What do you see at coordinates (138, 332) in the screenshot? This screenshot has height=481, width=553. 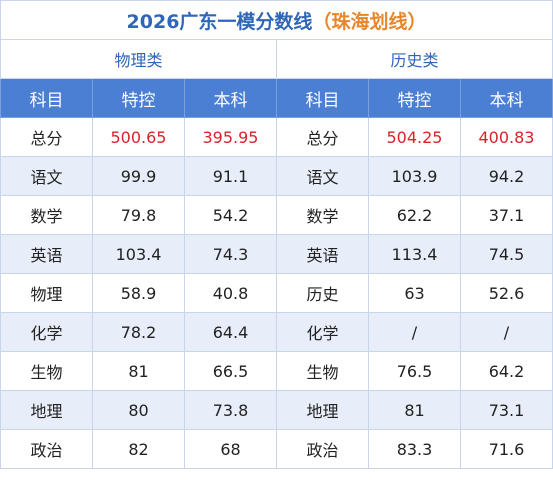 I see `score-cell: 78.2` at bounding box center [138, 332].